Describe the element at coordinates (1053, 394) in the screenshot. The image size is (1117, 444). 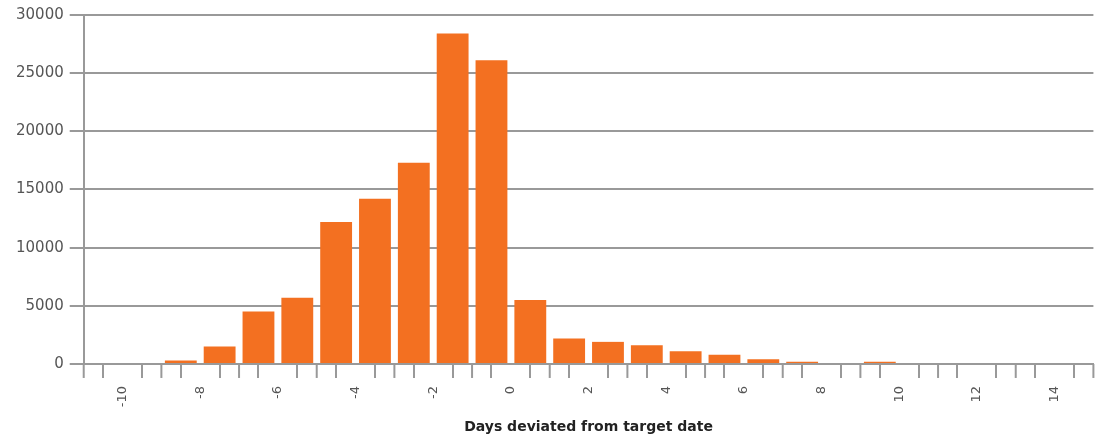
I see `x-tick-label: 14` at that location.